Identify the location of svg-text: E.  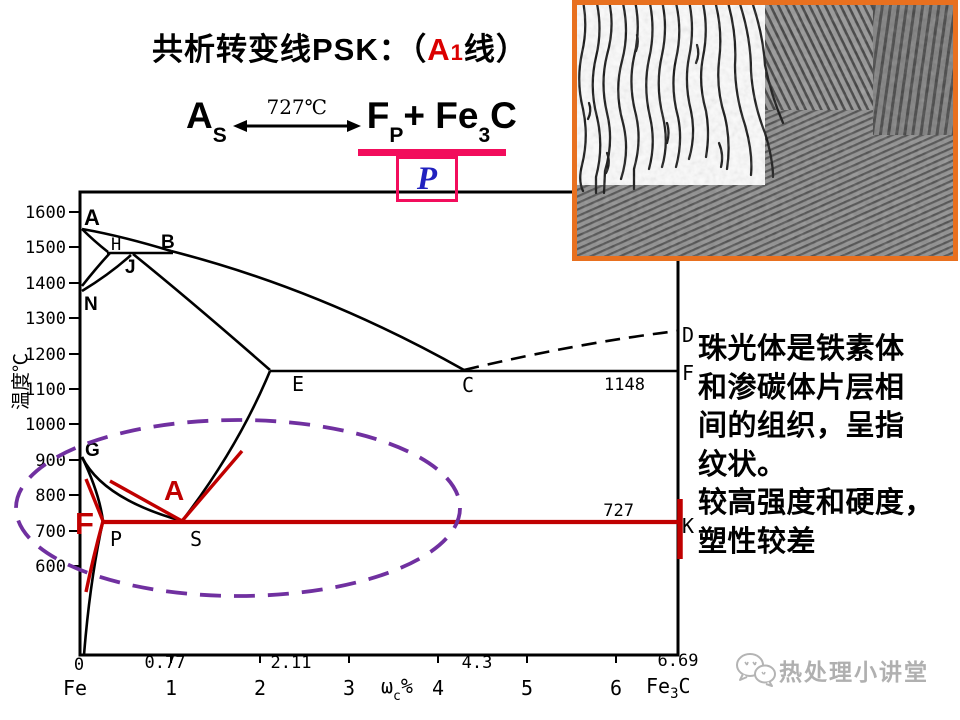
(298, 384).